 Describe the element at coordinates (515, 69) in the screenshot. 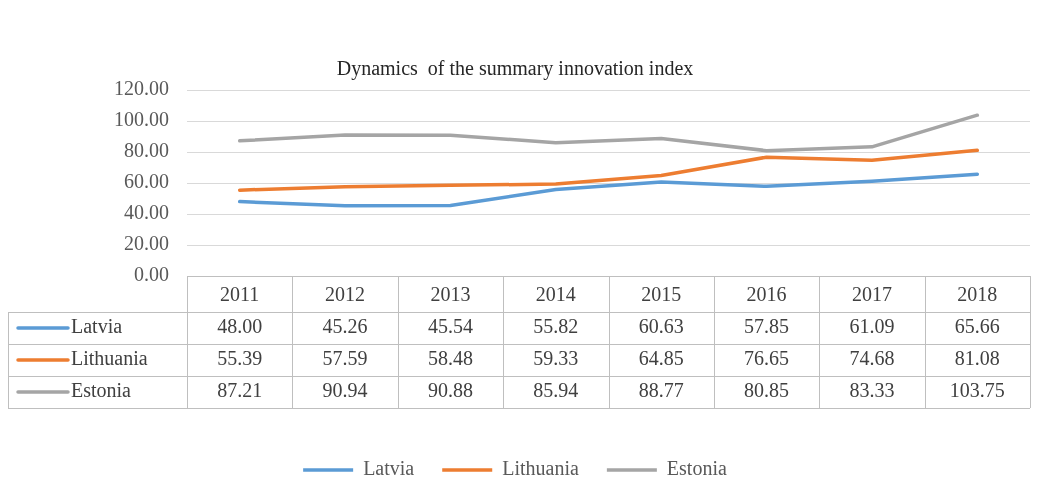

I see `chart-title: Dynamics of the summary innovation index` at that location.